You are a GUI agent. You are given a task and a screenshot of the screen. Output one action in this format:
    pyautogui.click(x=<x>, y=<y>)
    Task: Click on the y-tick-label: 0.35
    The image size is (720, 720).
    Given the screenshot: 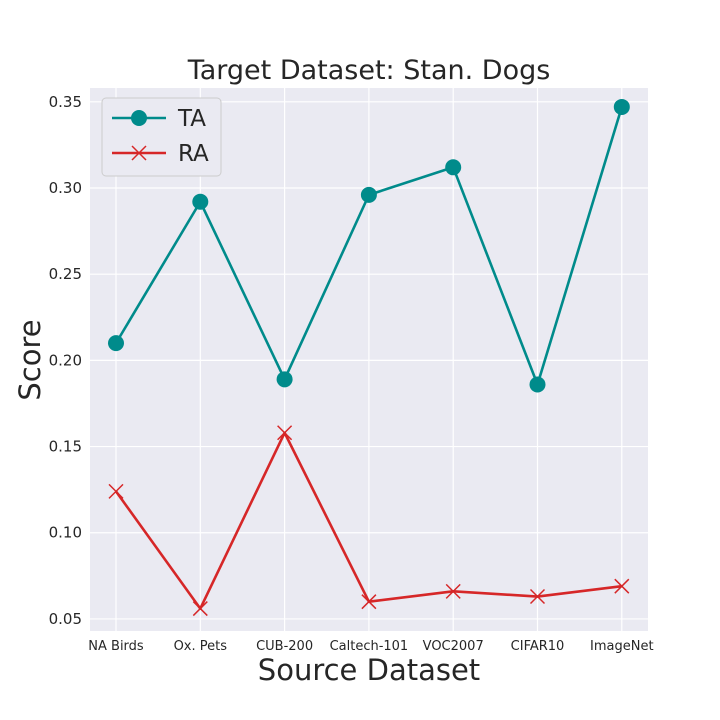 What is the action you would take?
    pyautogui.click(x=65, y=102)
    